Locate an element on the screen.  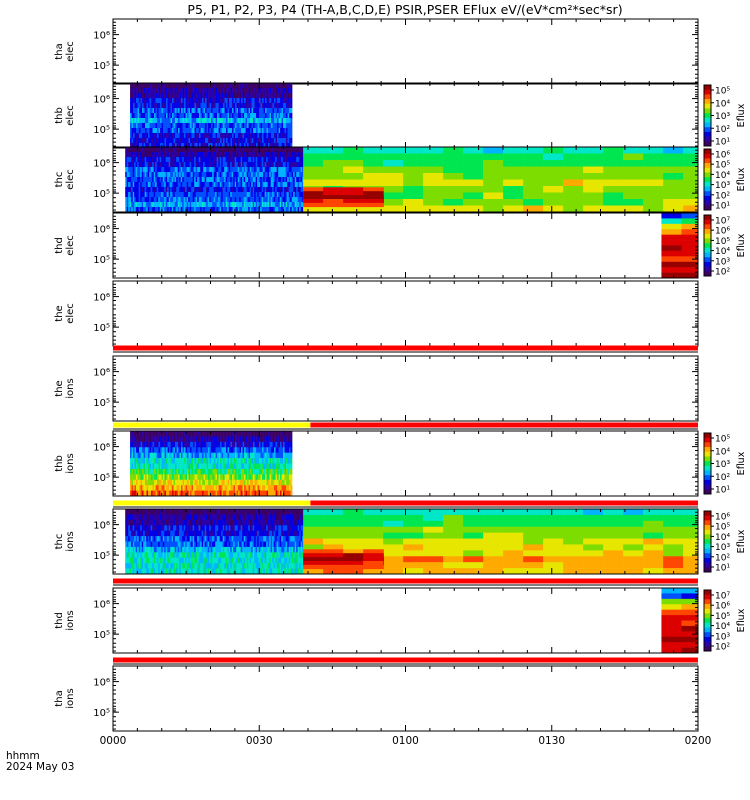
colorbar-swatch is located at coordinates (707, 120).